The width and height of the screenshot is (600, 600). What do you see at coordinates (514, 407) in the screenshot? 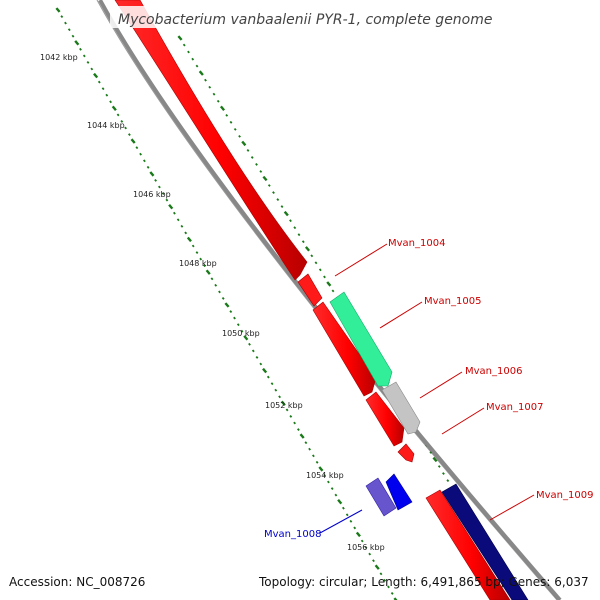
I see `label-mvan-1007: Mvan_1007` at bounding box center [514, 407].